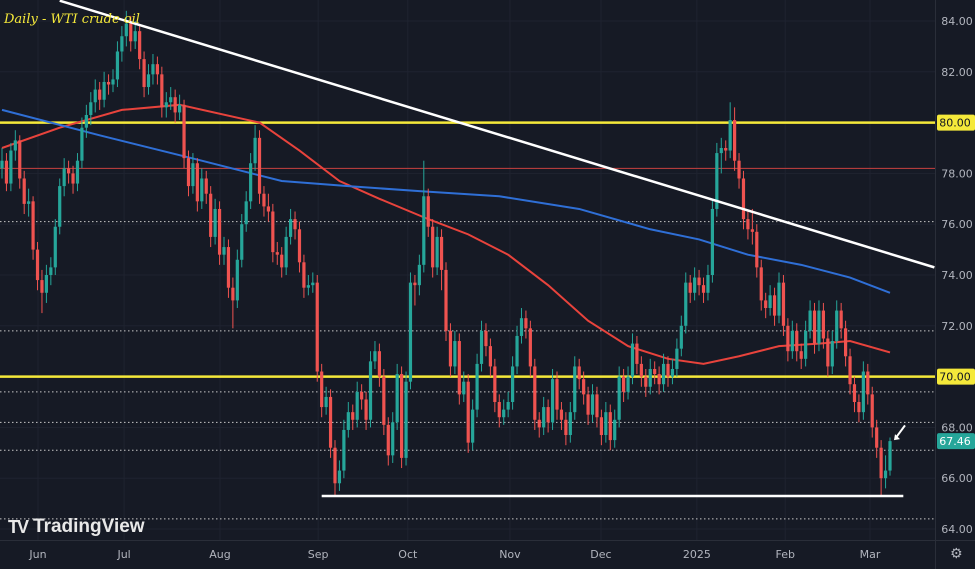  Describe the element at coordinates (123, 554) in the screenshot. I see `time-tick-label: Jul` at that location.